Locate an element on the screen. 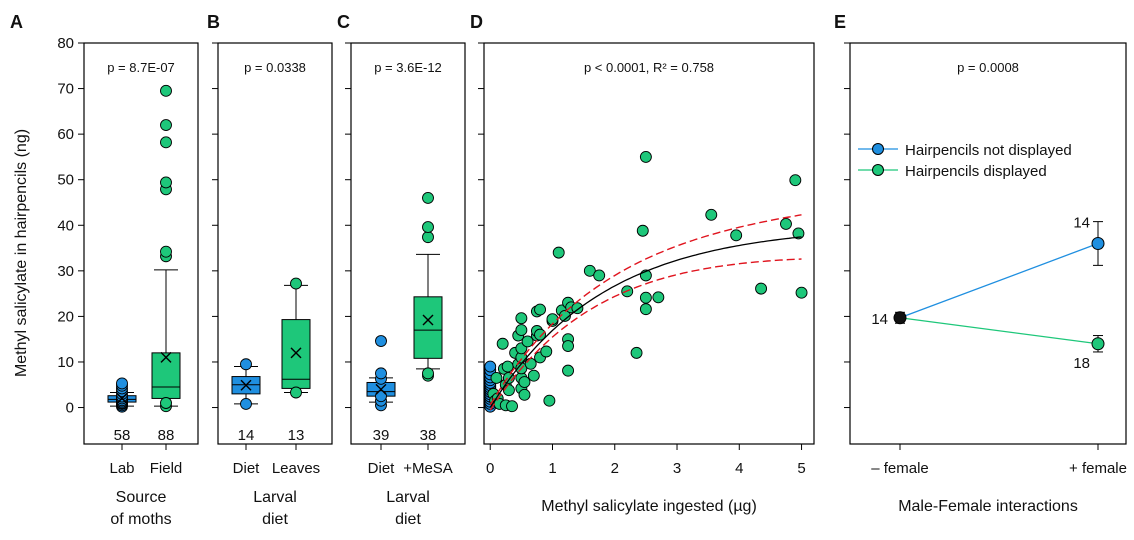  x-tick-label: 2 is located at coordinates (615, 468).